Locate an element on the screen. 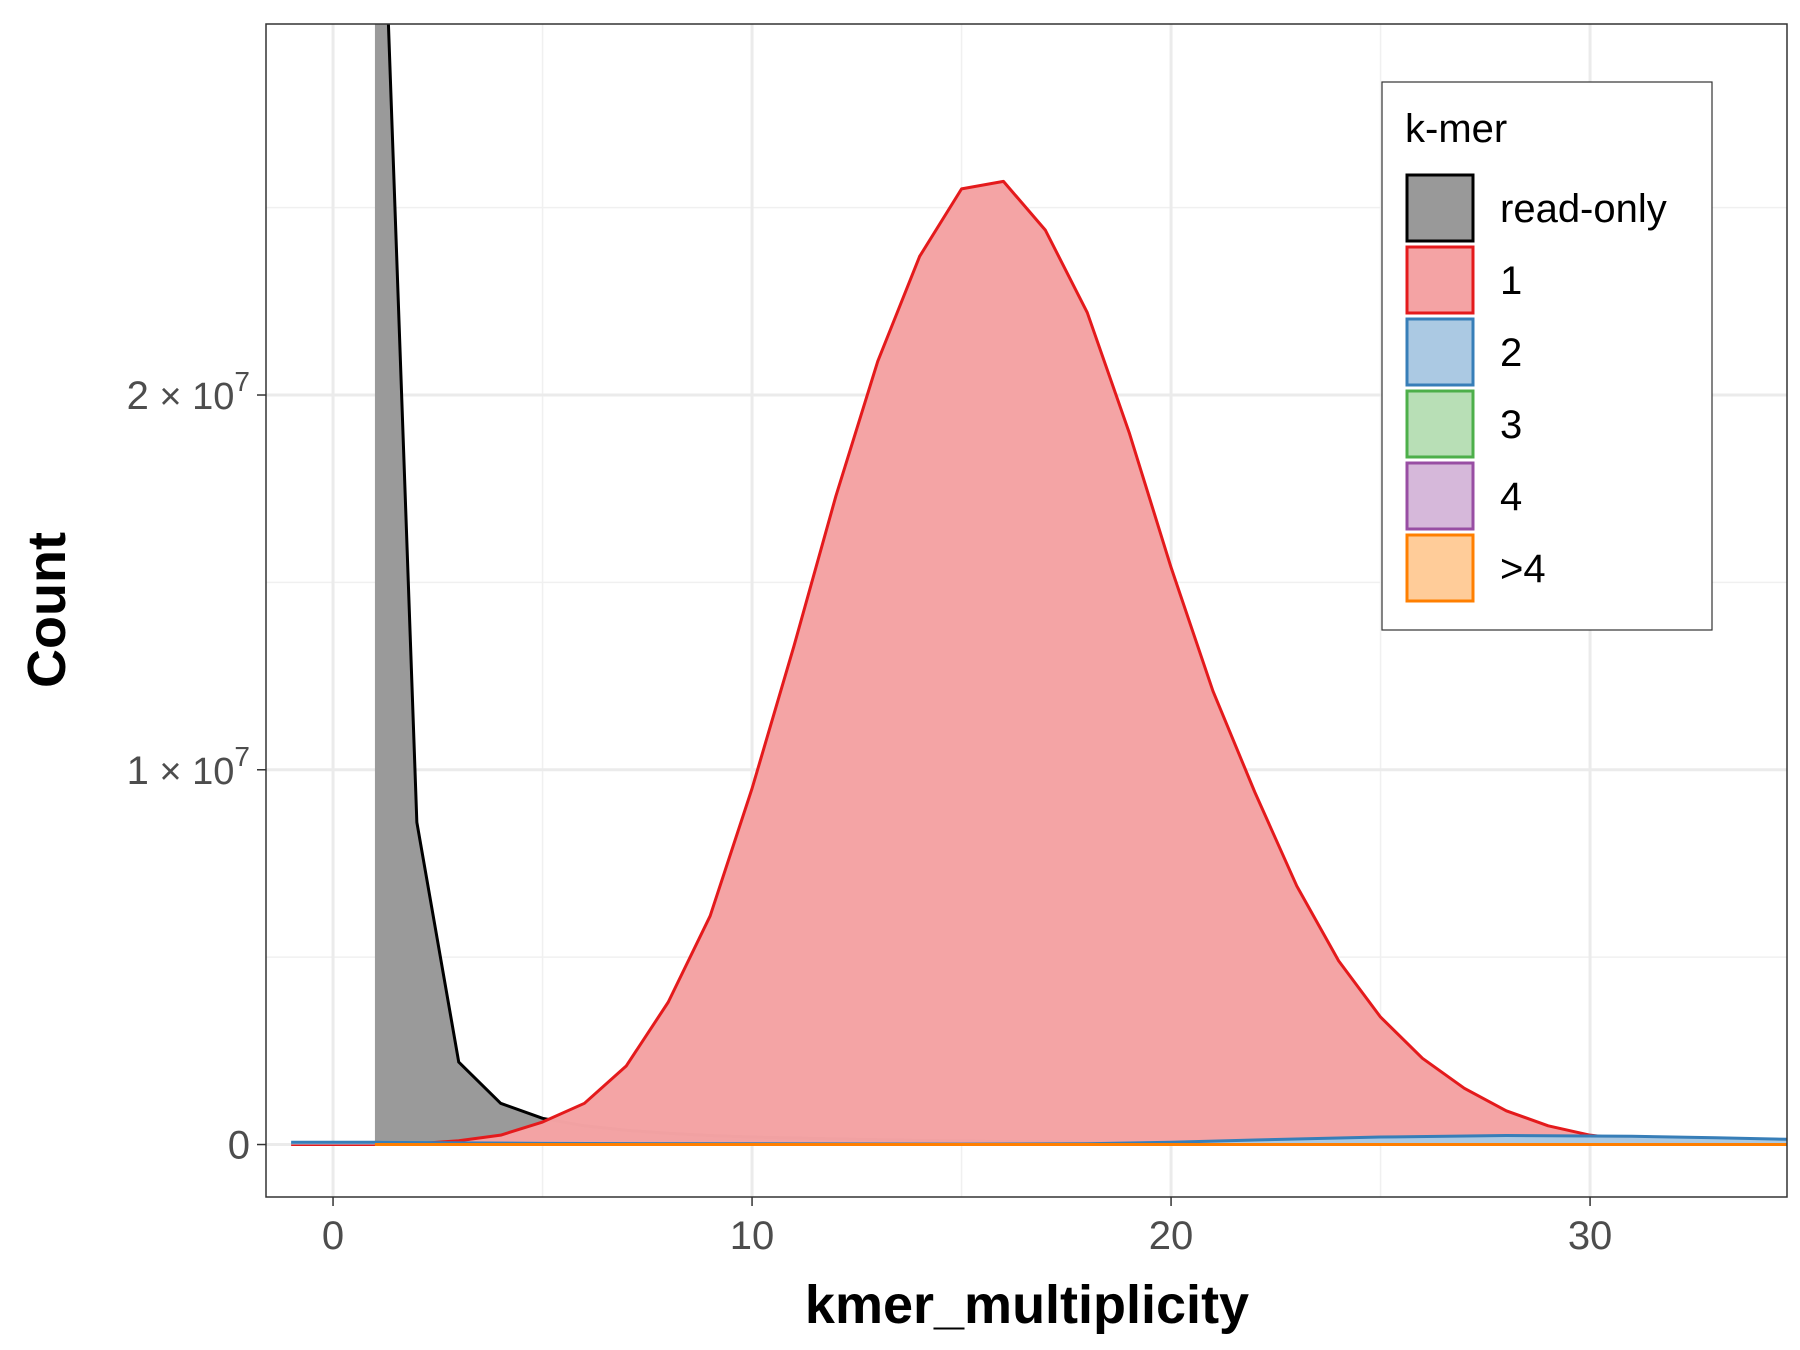  legend-label-4: 3 is located at coordinates (1511, 425).